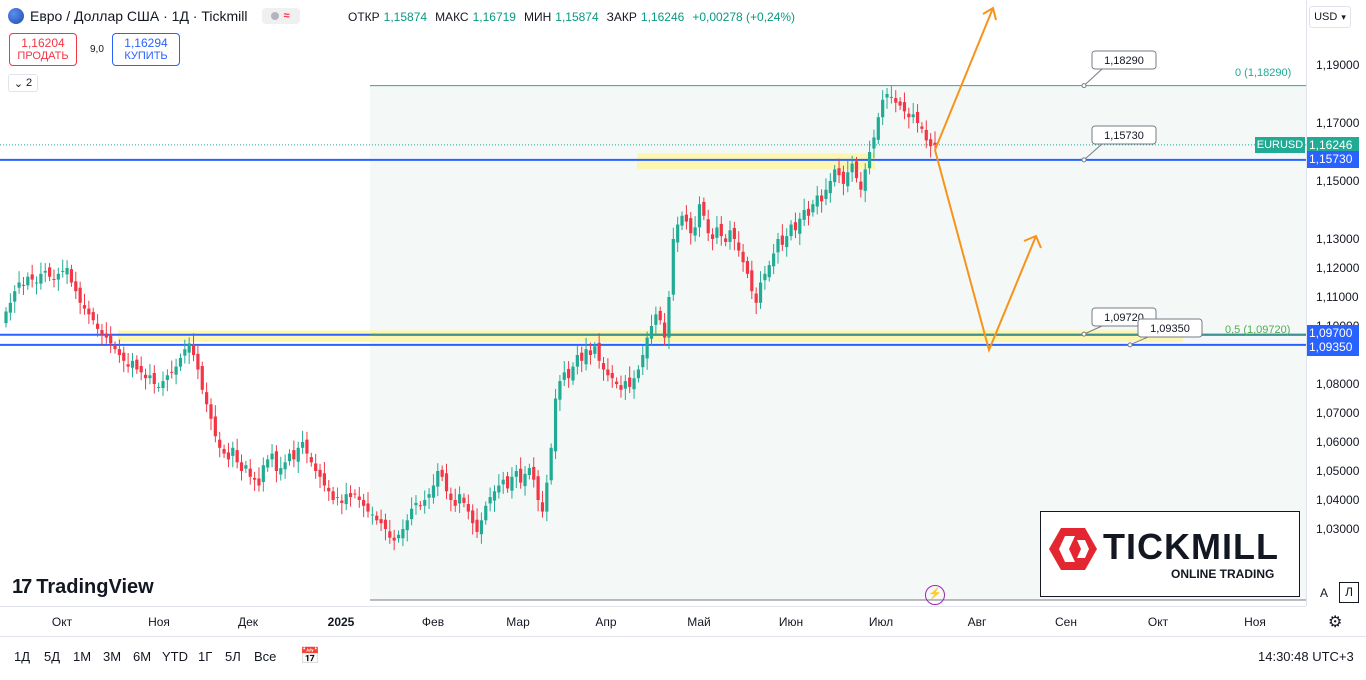 This screenshot has height=680, width=1366. Describe the element at coordinates (1093, 77) in the screenshot. I see `callout-fib0-leader` at that location.